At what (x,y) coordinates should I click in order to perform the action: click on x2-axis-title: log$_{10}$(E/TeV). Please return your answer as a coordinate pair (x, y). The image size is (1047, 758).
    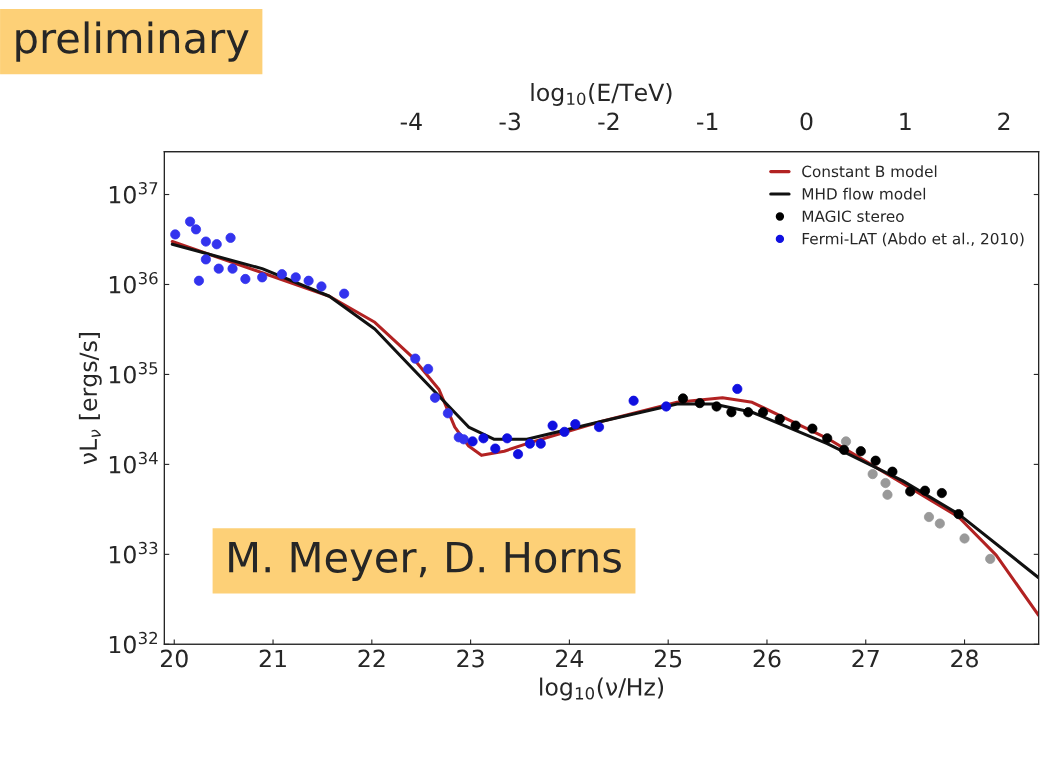
    Looking at the image, I should click on (601, 94).